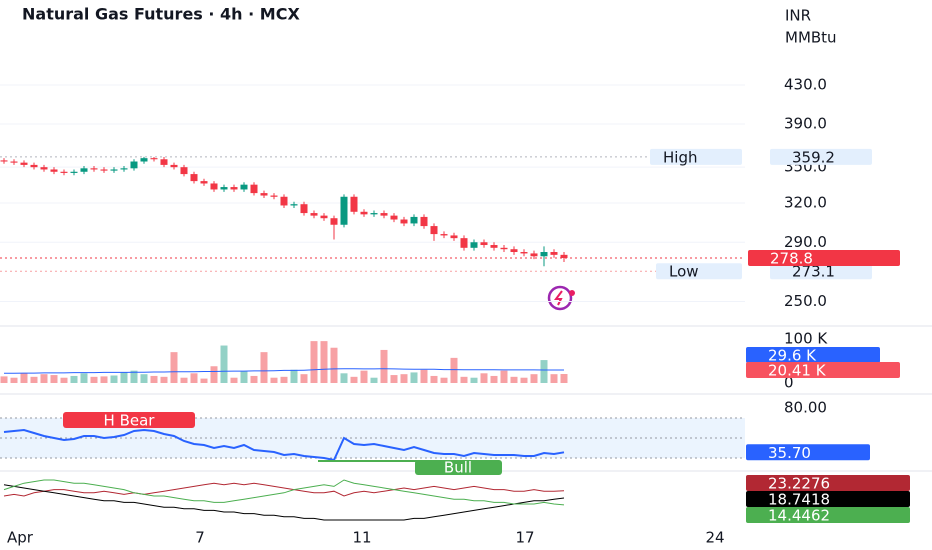 This screenshot has width=932, height=550. I want to click on high-value: 359.2, so click(813, 157).